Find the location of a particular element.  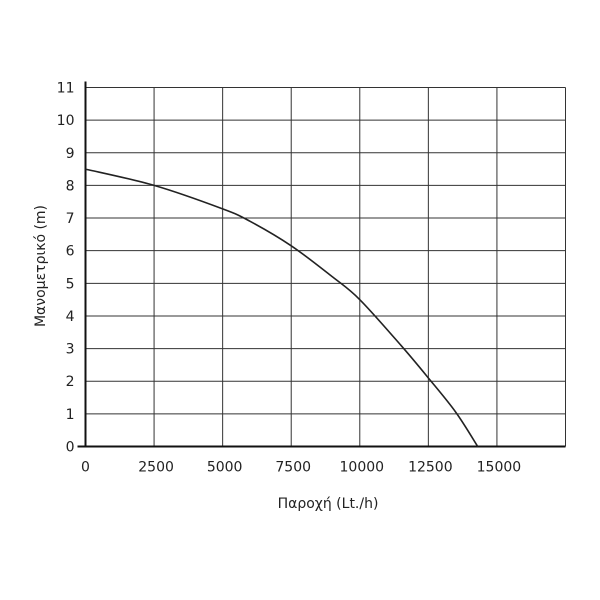

x-tick-label: 7500 is located at coordinates (293, 468).